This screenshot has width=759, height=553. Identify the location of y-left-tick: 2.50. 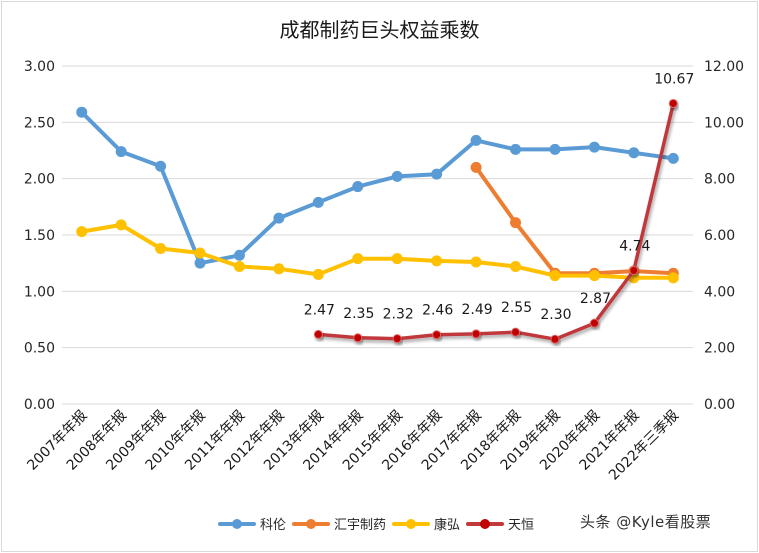
(39, 123).